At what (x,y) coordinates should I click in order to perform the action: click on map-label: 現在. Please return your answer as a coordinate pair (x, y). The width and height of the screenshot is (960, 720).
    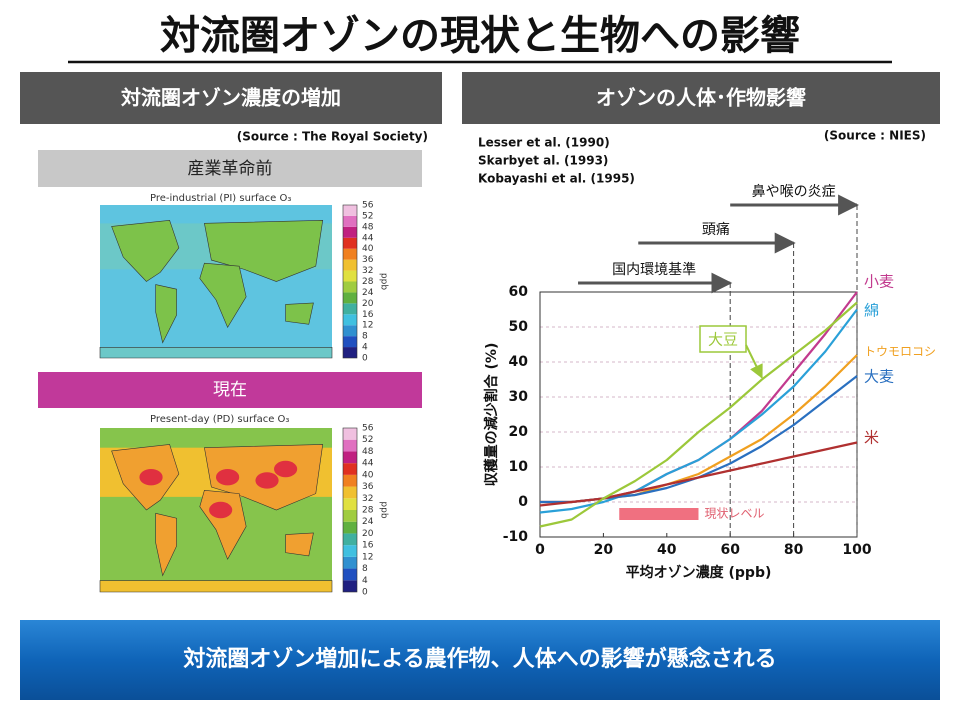
    Looking at the image, I should click on (230, 390).